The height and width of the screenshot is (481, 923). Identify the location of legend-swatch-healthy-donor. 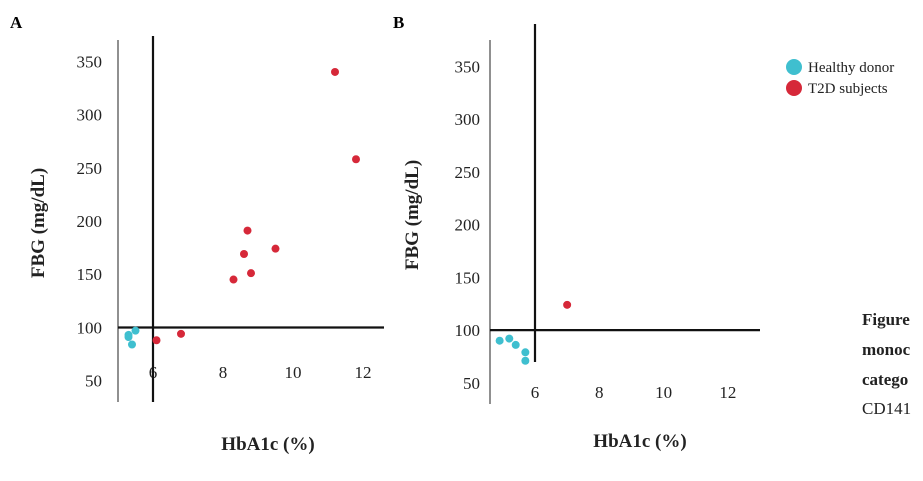
(794, 67).